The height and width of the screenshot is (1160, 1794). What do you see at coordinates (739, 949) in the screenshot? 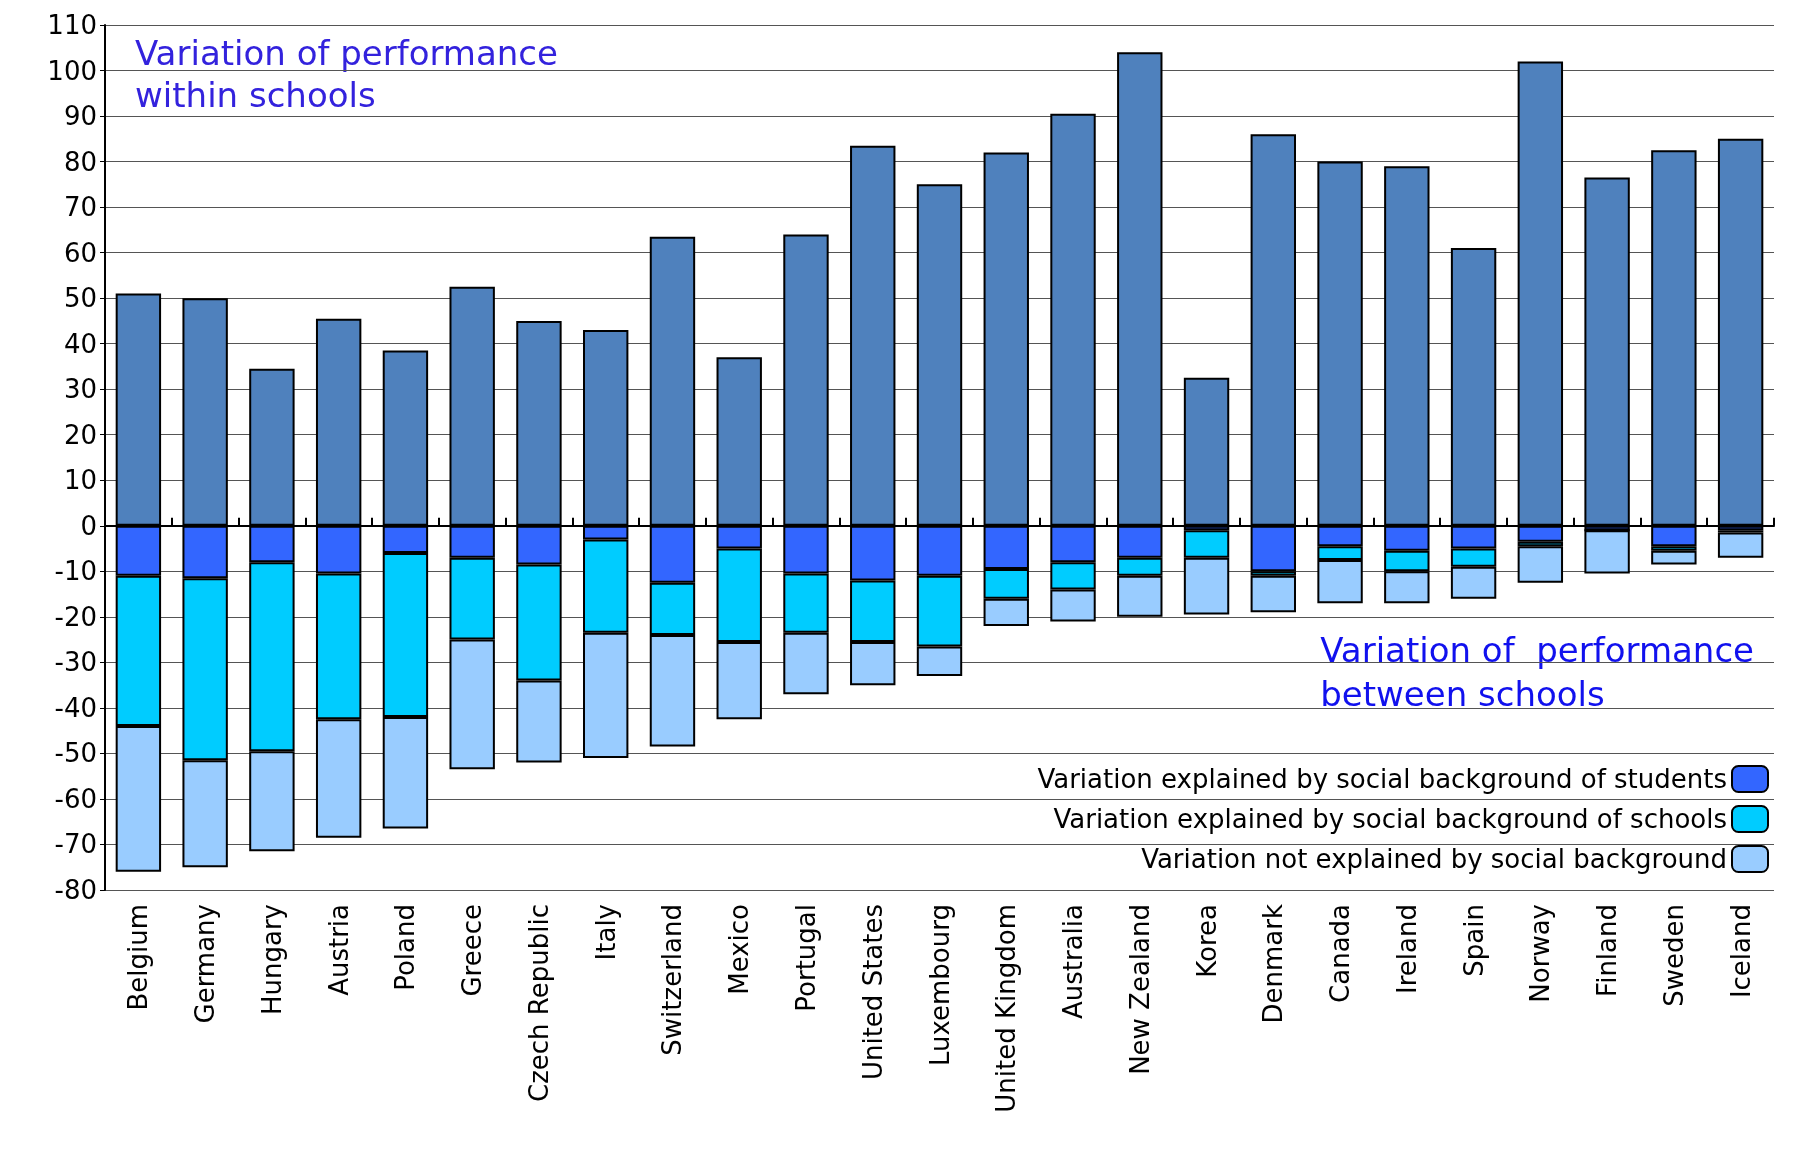
I see `x-tick-label: Mexico` at bounding box center [739, 949].